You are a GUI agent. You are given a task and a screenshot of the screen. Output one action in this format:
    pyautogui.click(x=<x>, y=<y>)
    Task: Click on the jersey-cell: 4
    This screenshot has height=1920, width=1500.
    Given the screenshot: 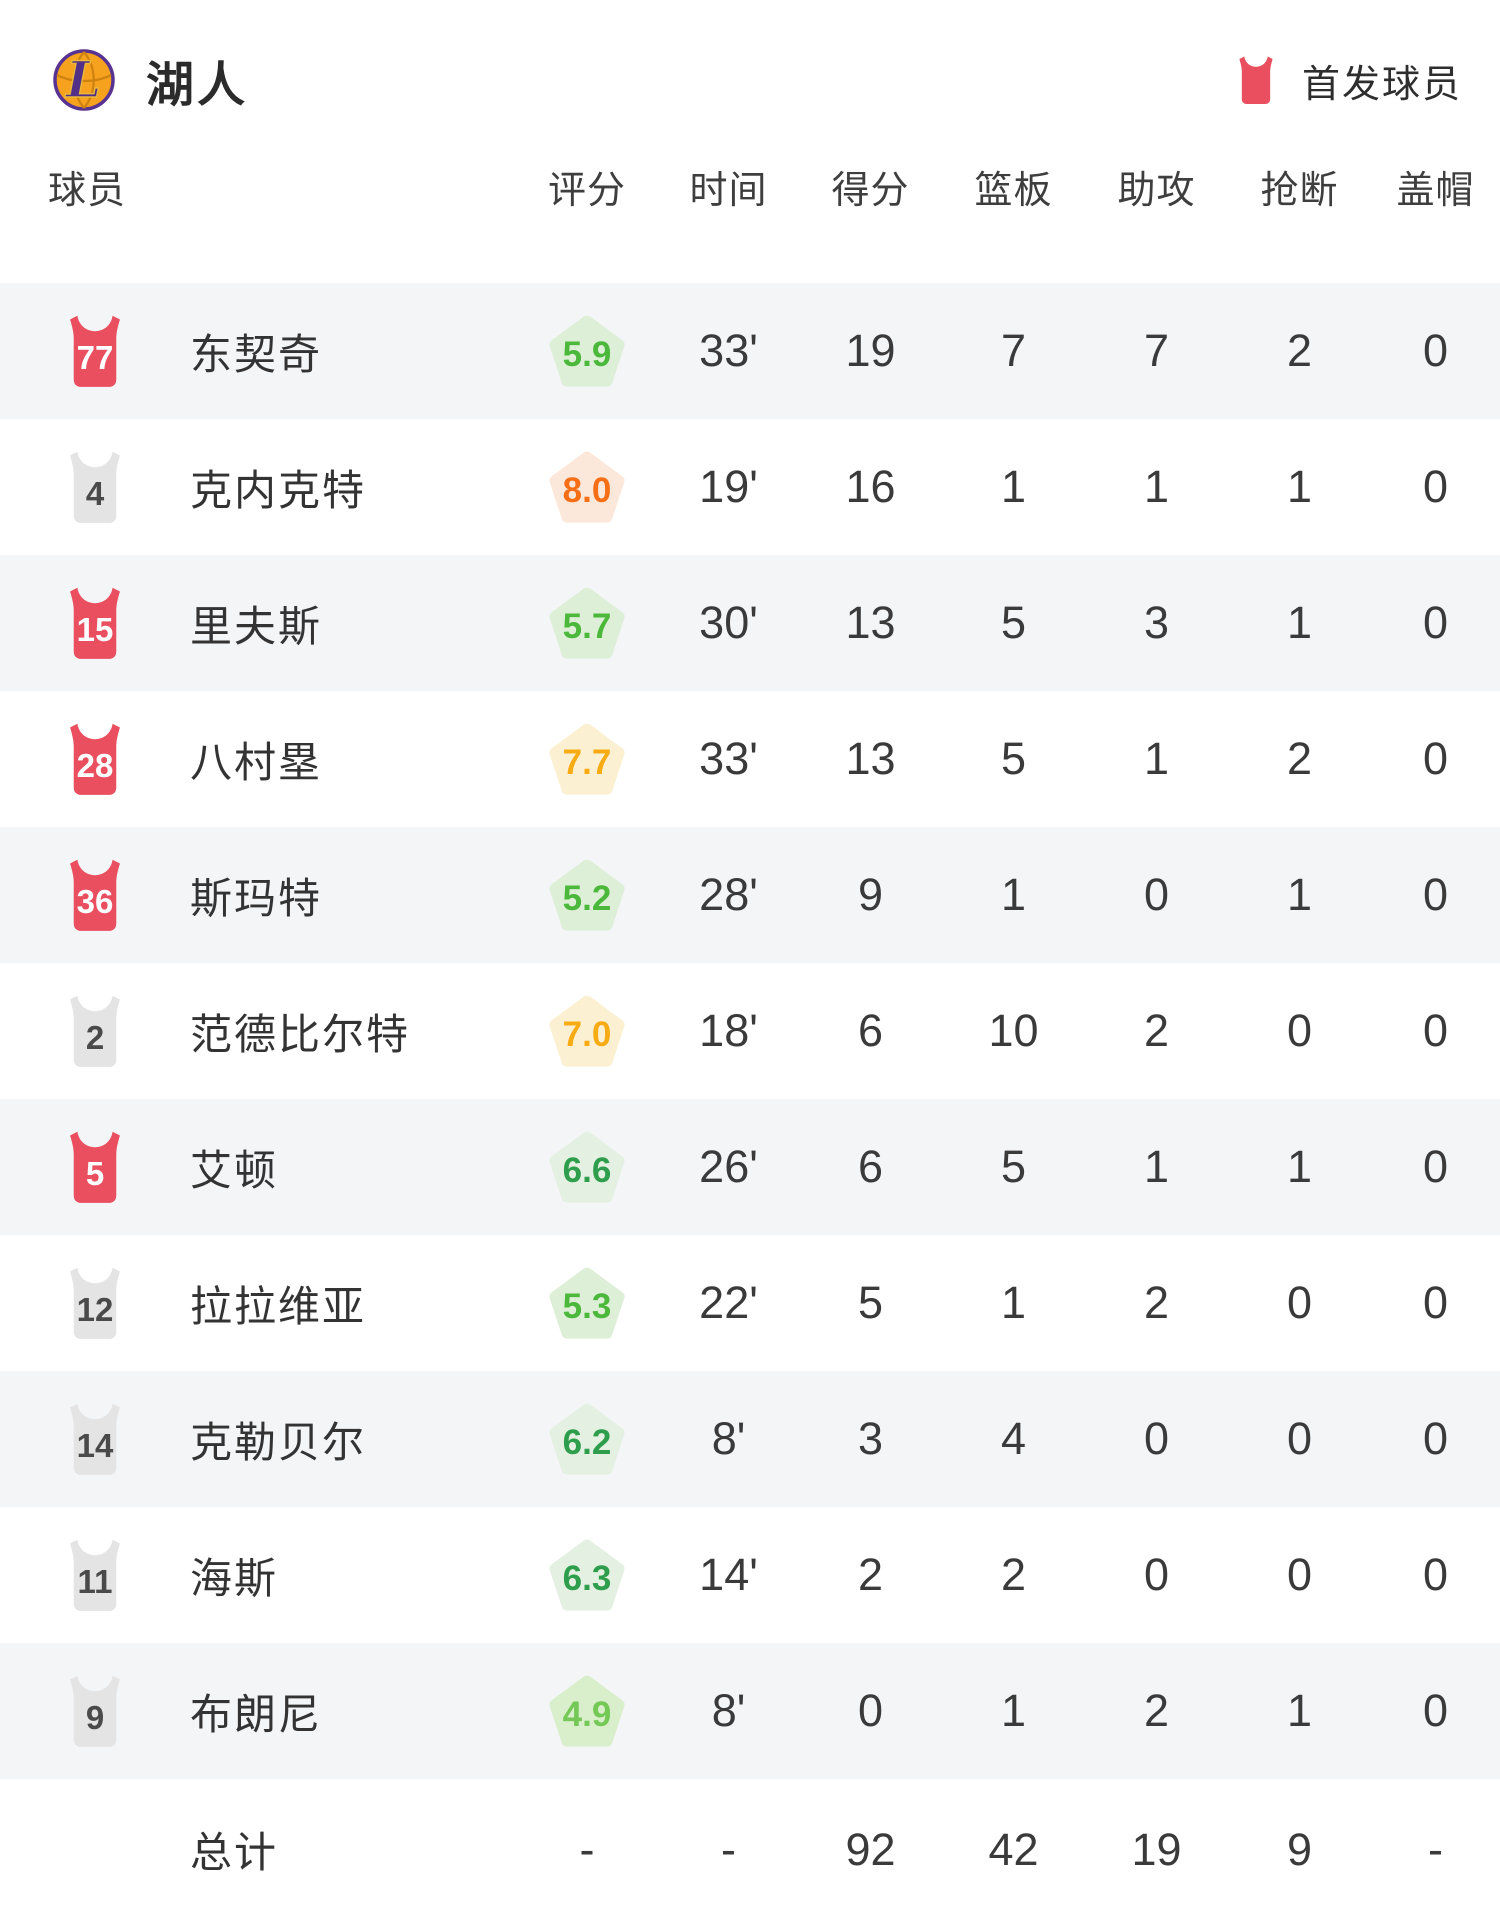 What is the action you would take?
    pyautogui.click(x=95, y=487)
    